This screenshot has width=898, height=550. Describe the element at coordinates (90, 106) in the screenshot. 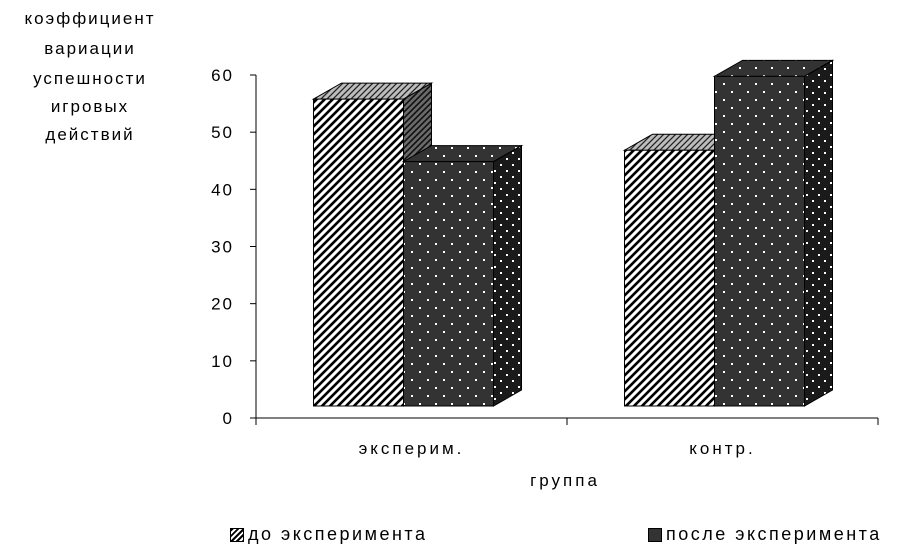

I see `y-axis-title-line: игровых` at that location.